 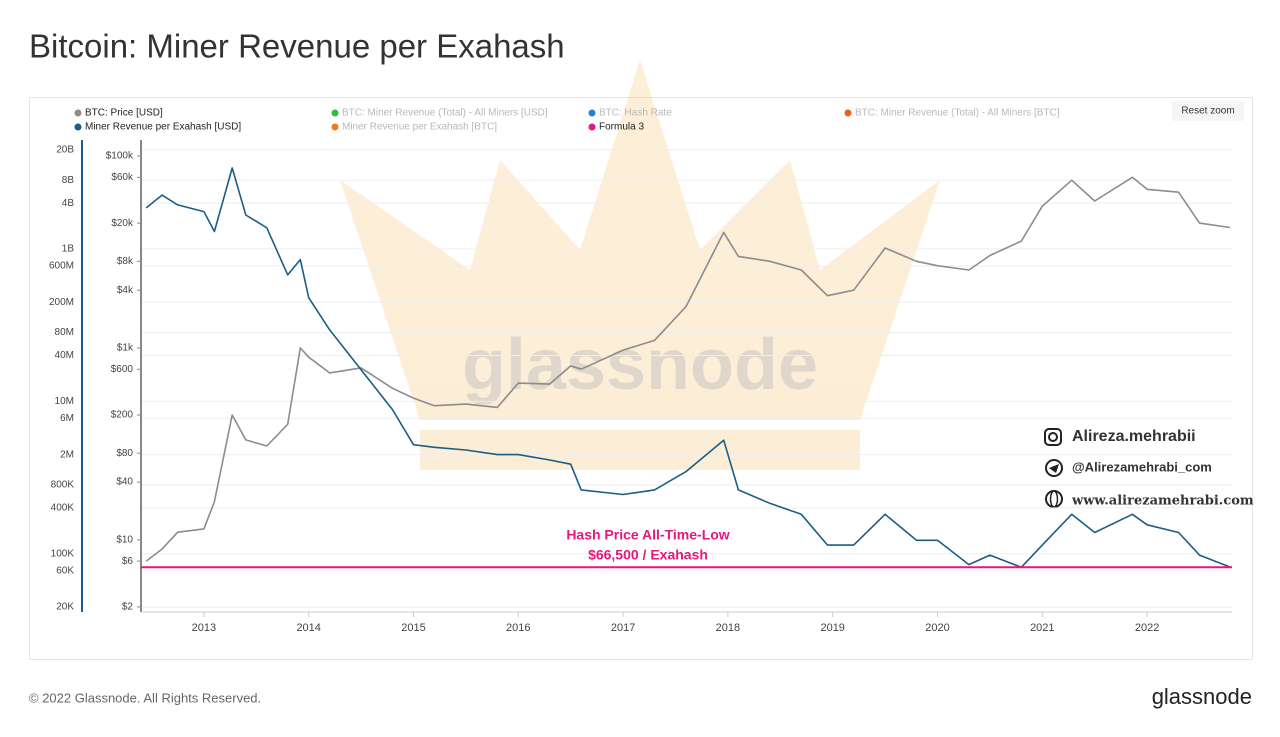 I want to click on telegram-icon-plane, so click(x=1054, y=468).